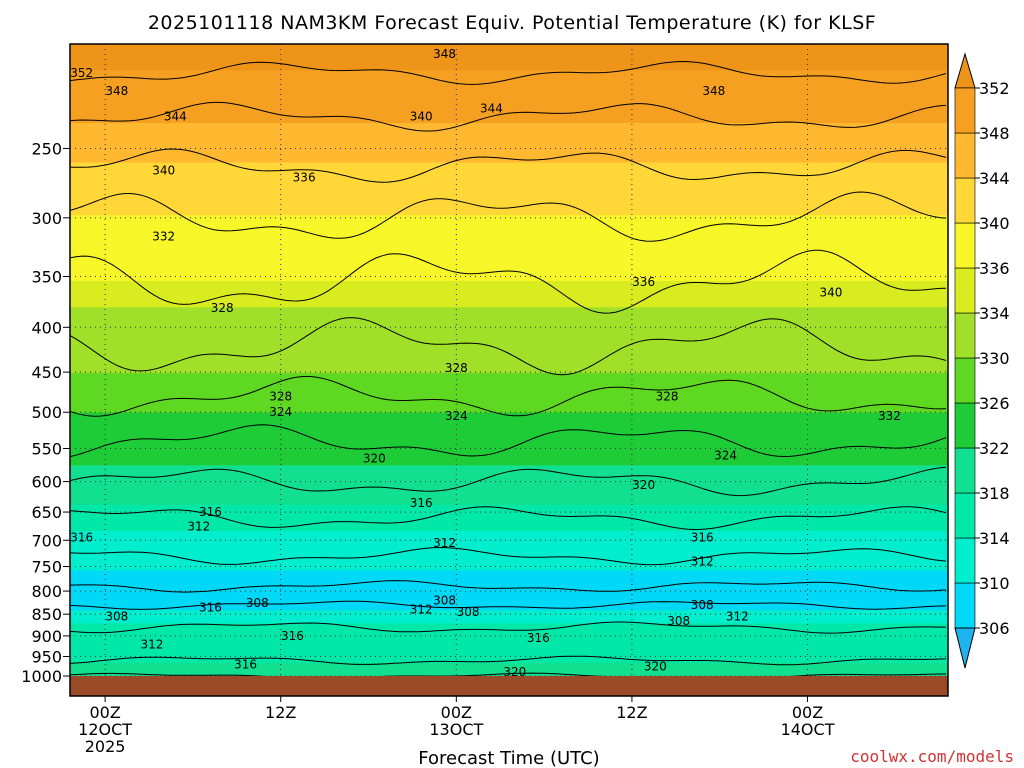  I want to click on y-tick-label: 250, so click(46, 148).